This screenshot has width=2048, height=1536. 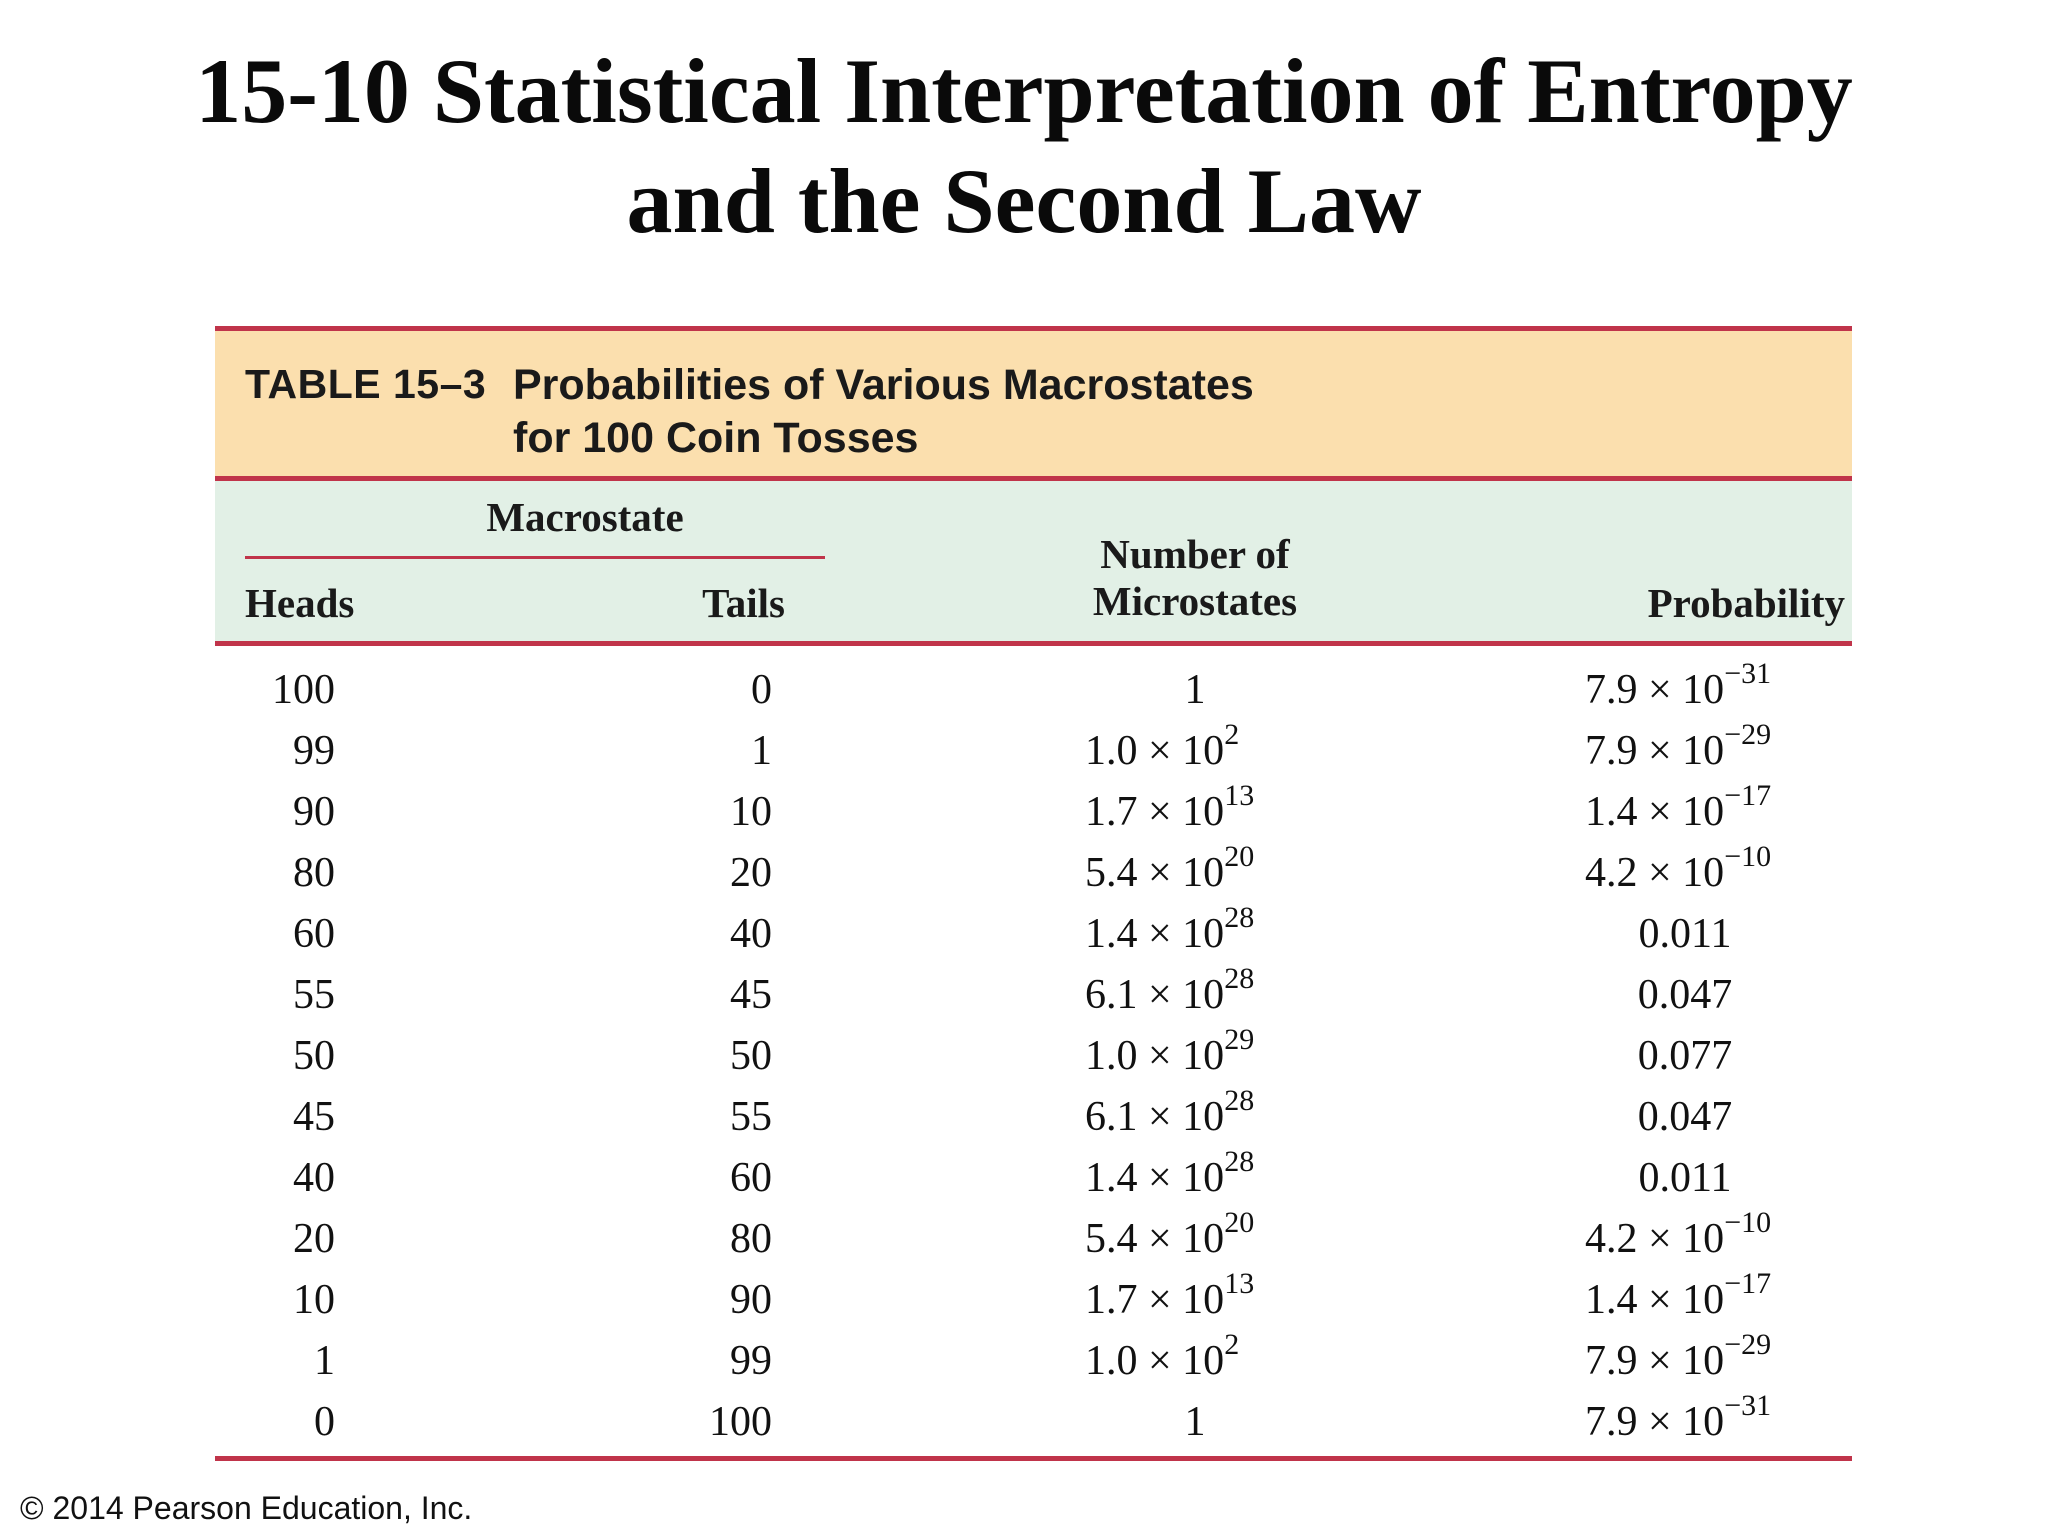 What do you see at coordinates (1195, 1422) in the screenshot?
I see `microstates-cell: 1` at bounding box center [1195, 1422].